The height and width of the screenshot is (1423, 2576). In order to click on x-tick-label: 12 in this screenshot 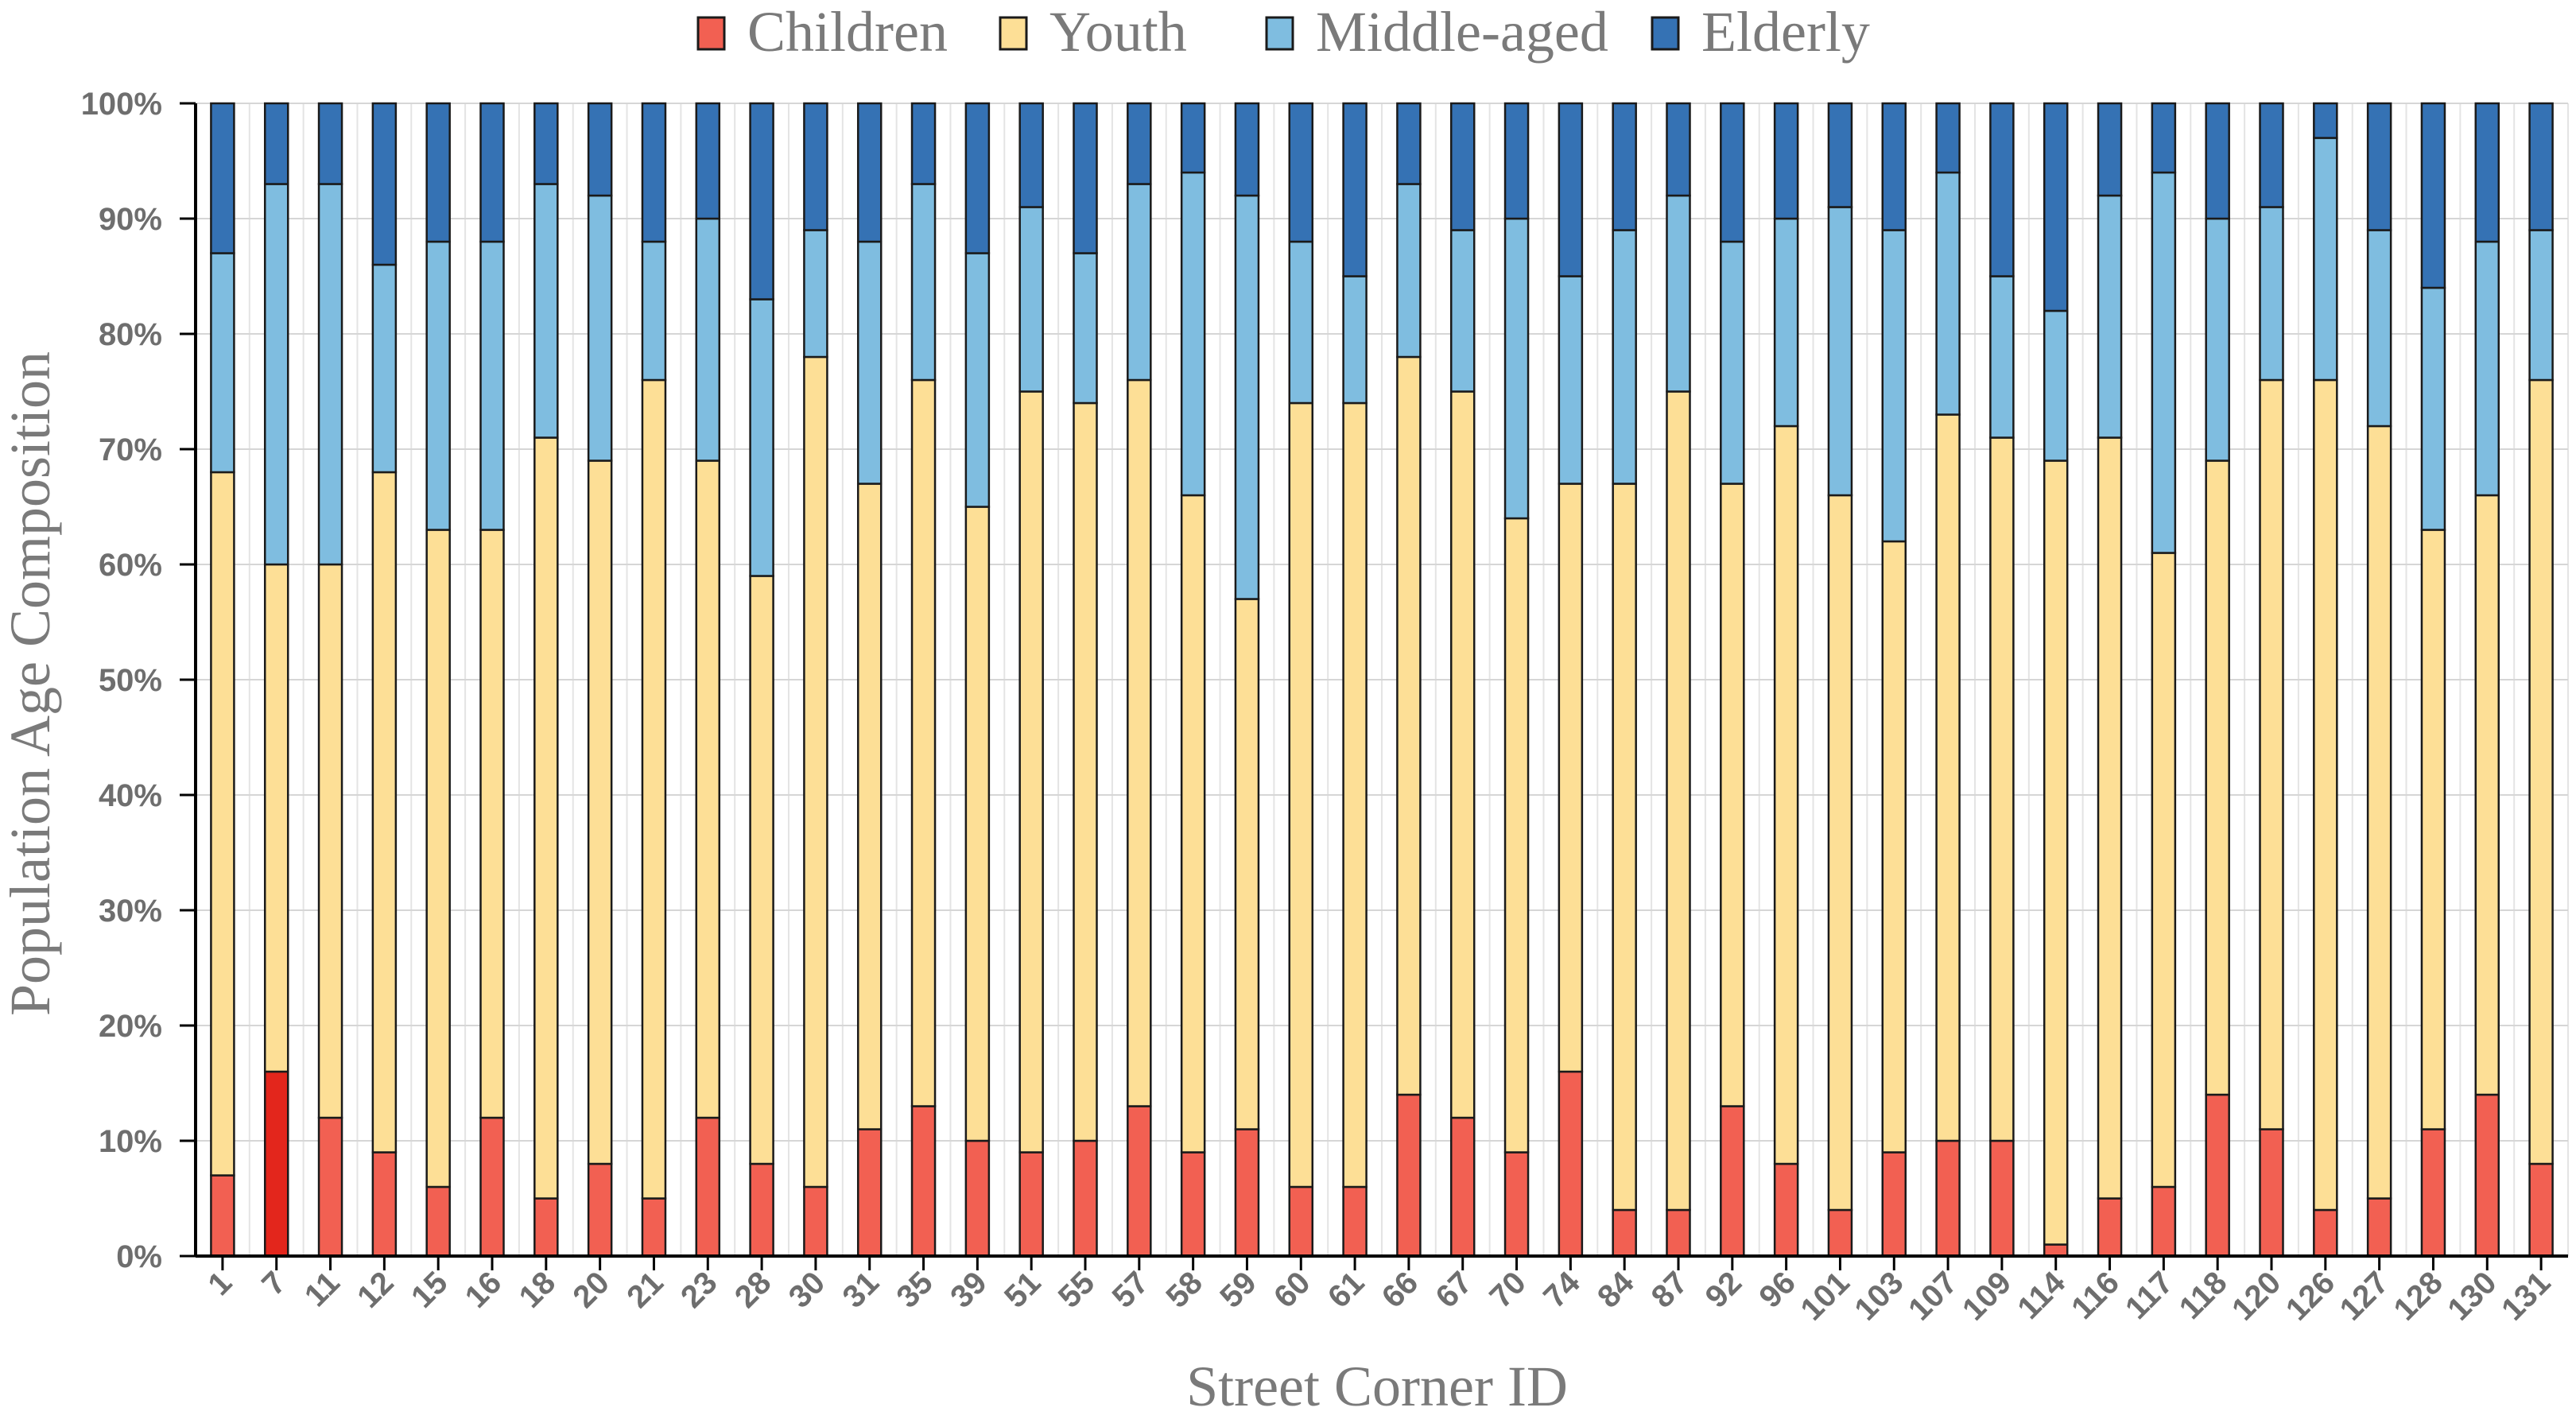, I will do `click(376, 1290)`.